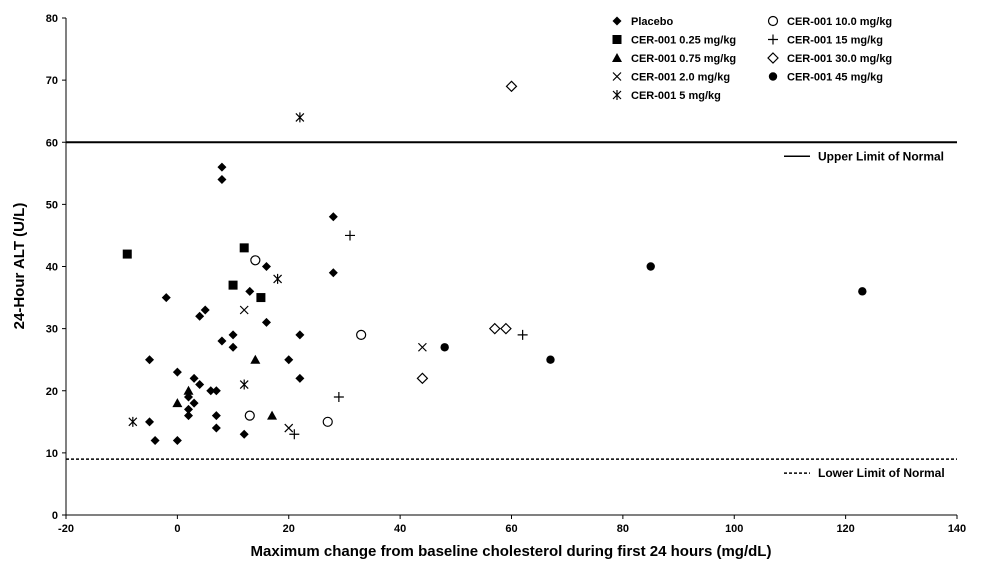 This screenshot has height=564, width=987. What do you see at coordinates (680, 78) in the screenshot?
I see `legend-label: CER-001 2.0 mg/kg` at bounding box center [680, 78].